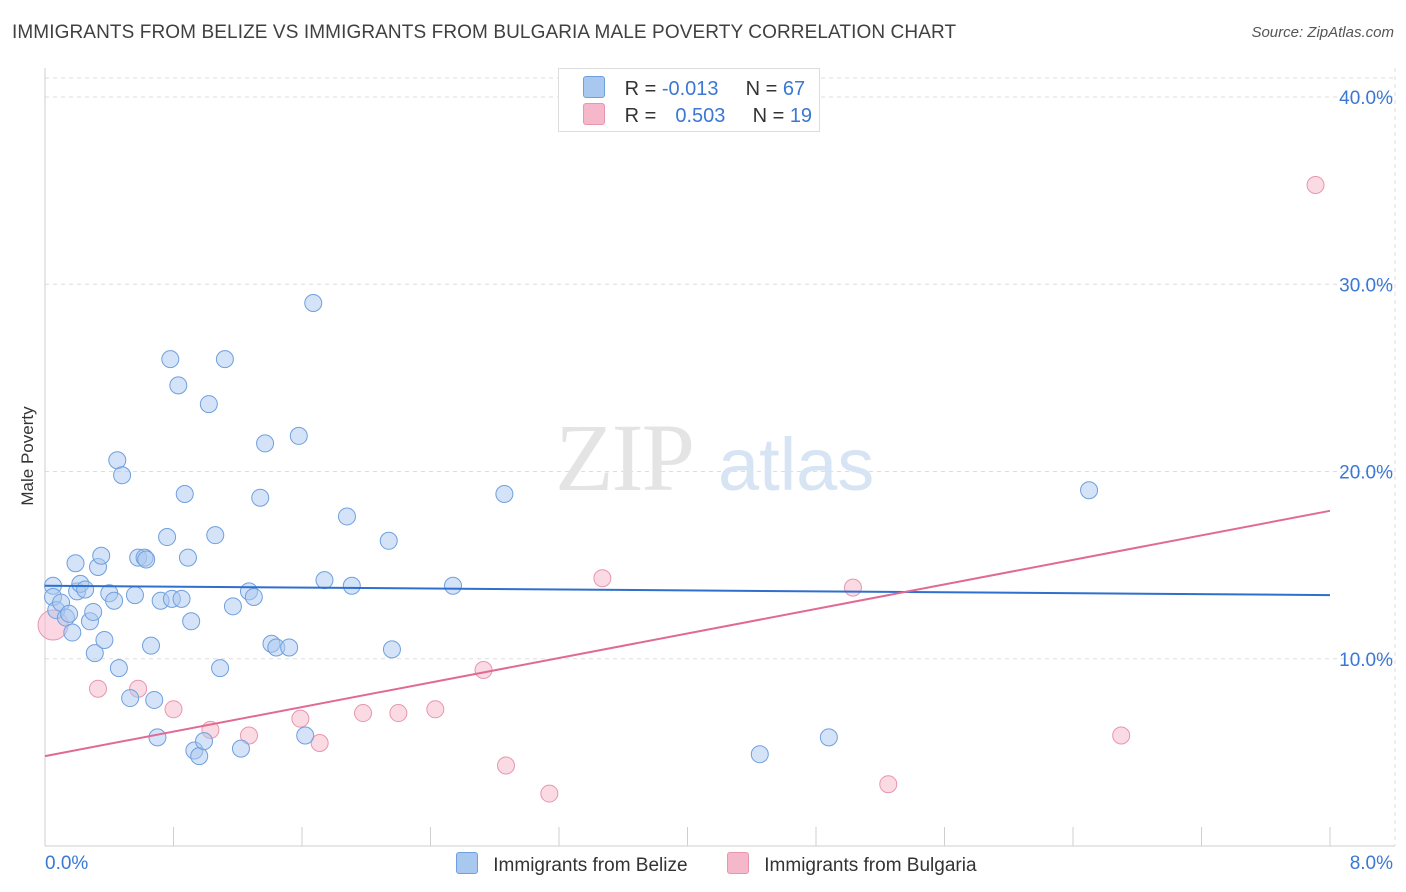 Image resolution: width=1406 pixels, height=892 pixels. Describe the element at coordinates (1366, 98) in the screenshot. I see `y-tick-label: 40.0%` at that location.